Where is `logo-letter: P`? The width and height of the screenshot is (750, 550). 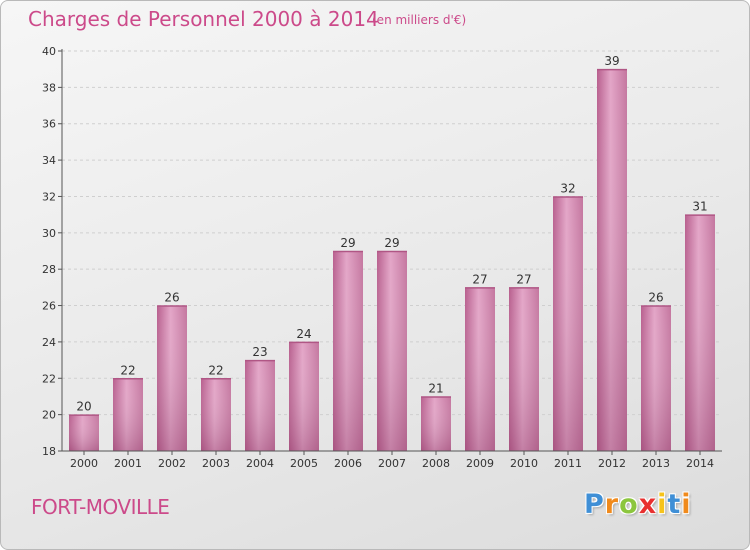
logo-letter: P is located at coordinates (594, 504).